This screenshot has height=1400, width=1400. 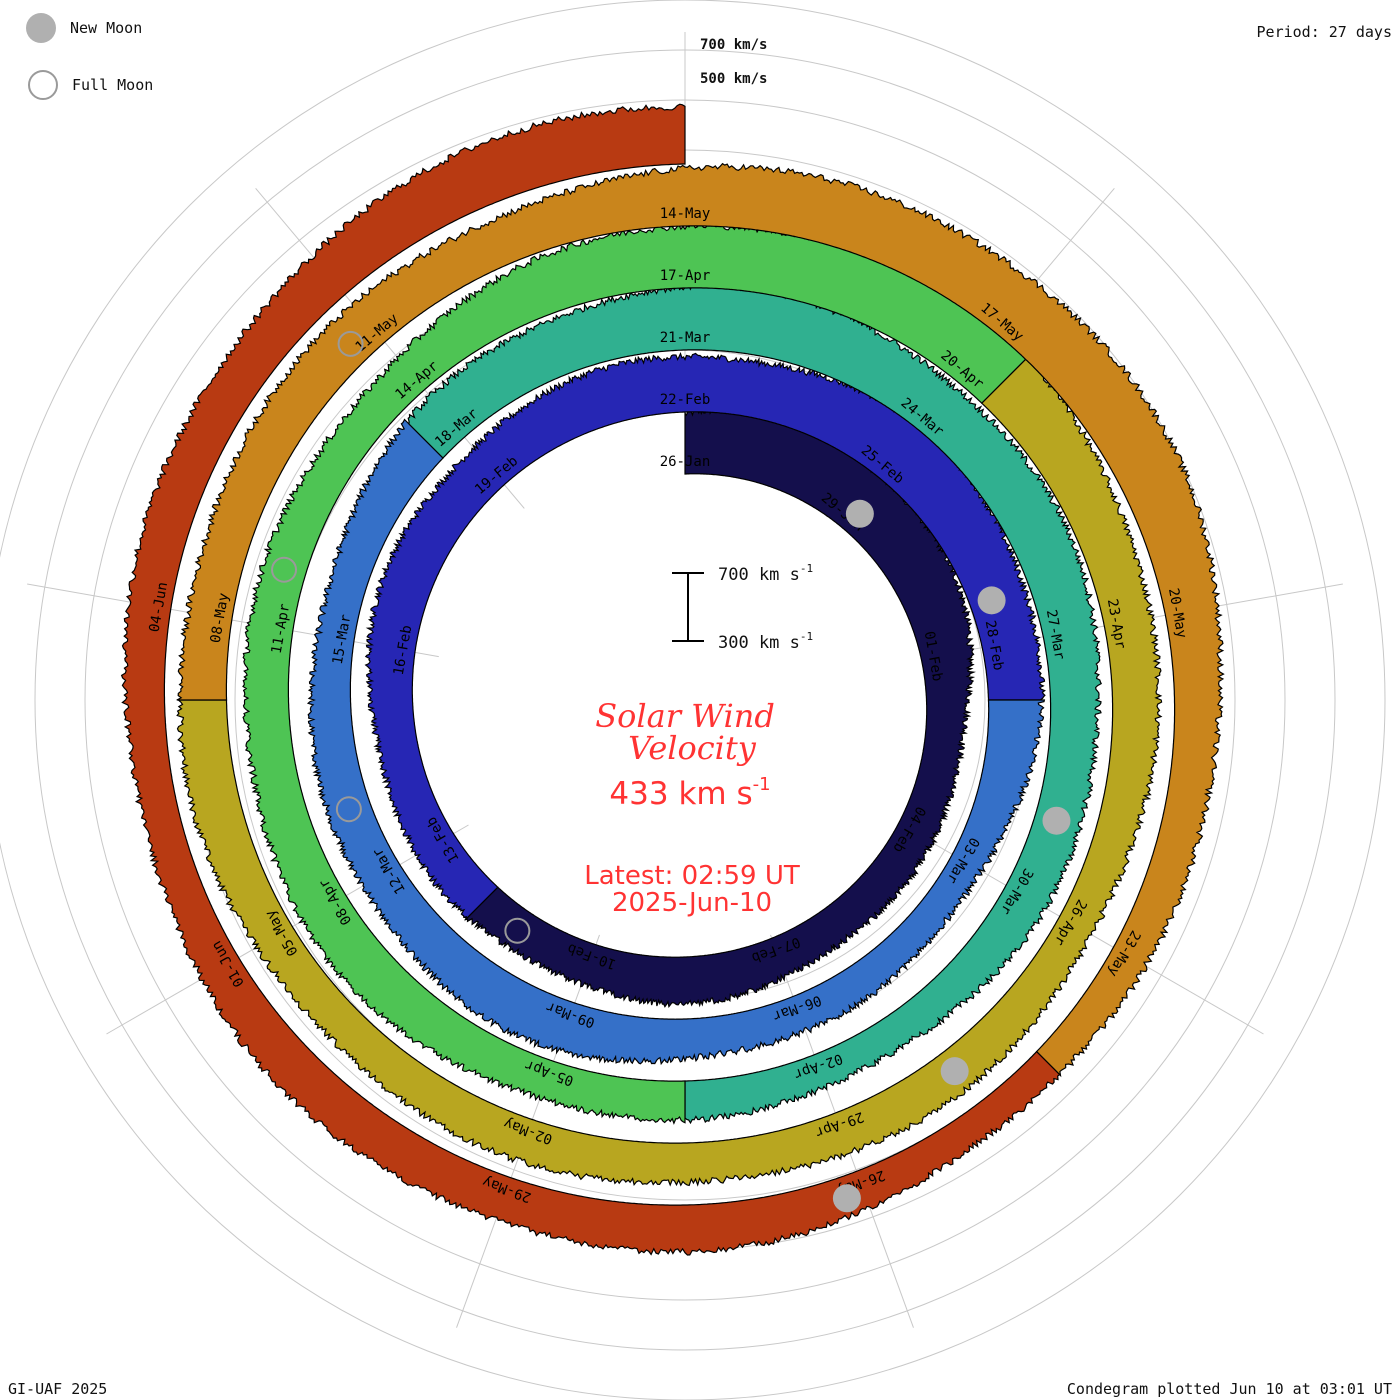 I want to click on legend-new-moon-label: New Moon, so click(x=106, y=28).